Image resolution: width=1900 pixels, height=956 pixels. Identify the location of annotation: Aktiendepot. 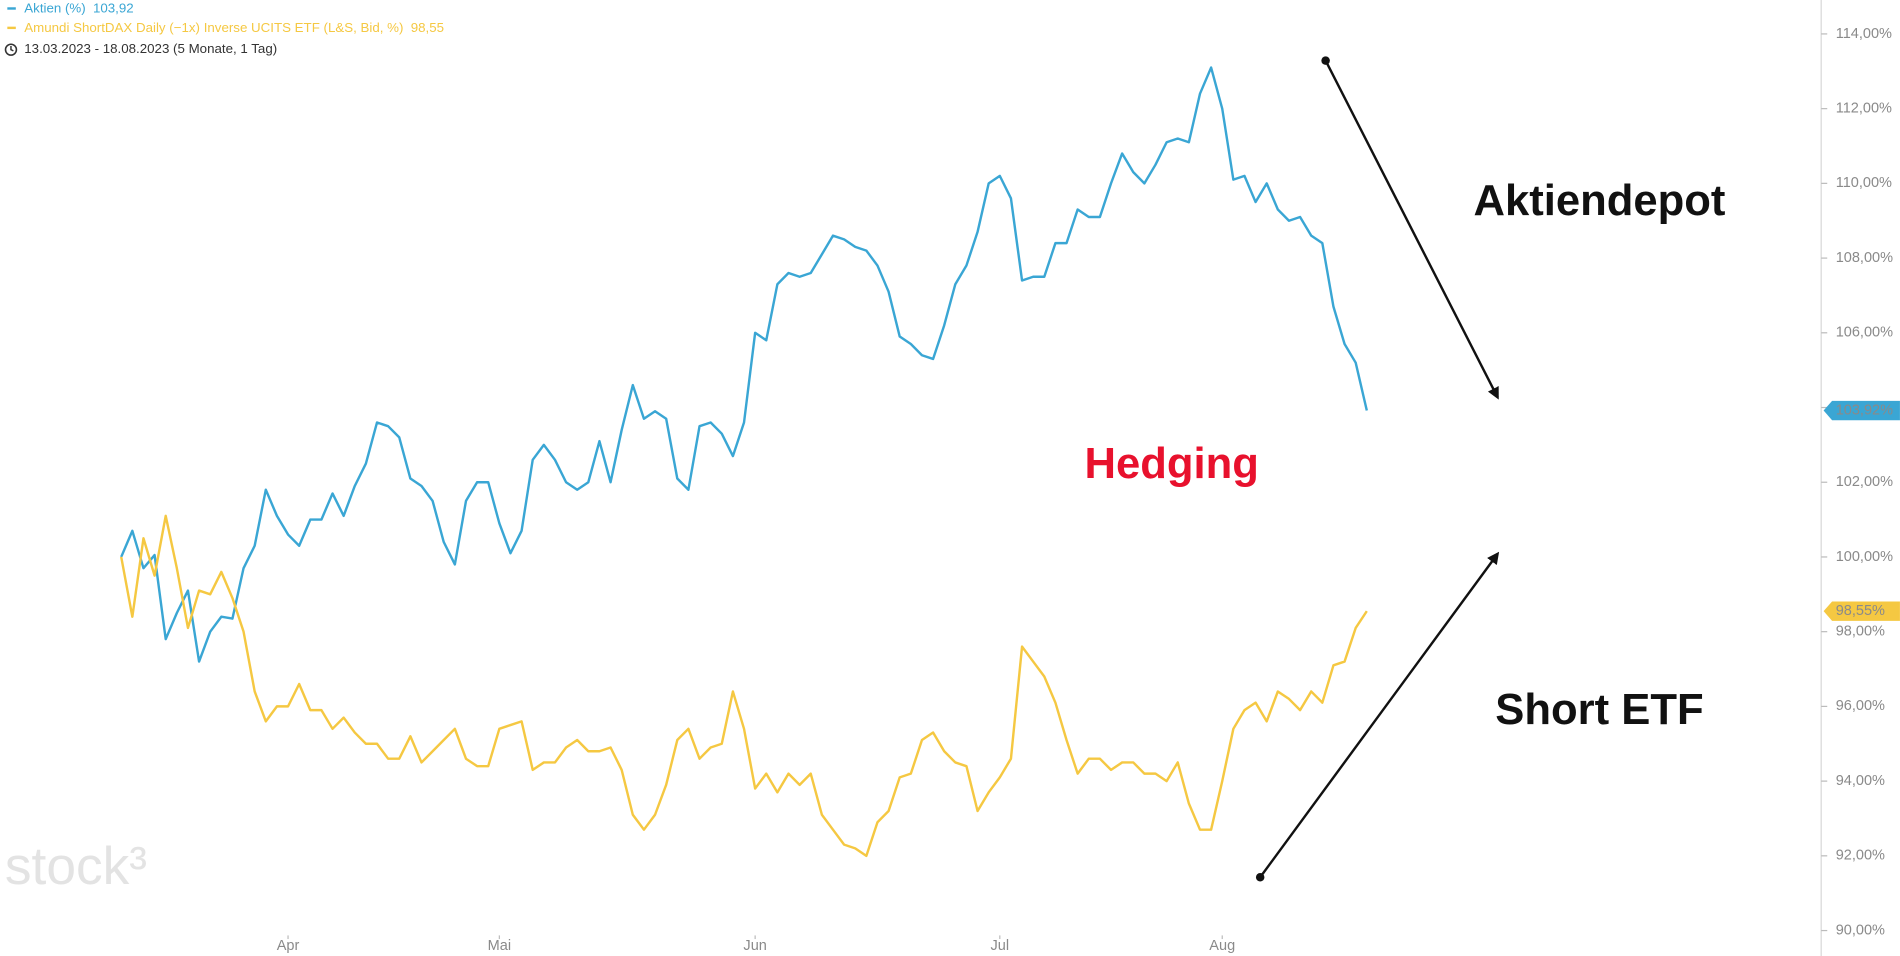
(1599, 201).